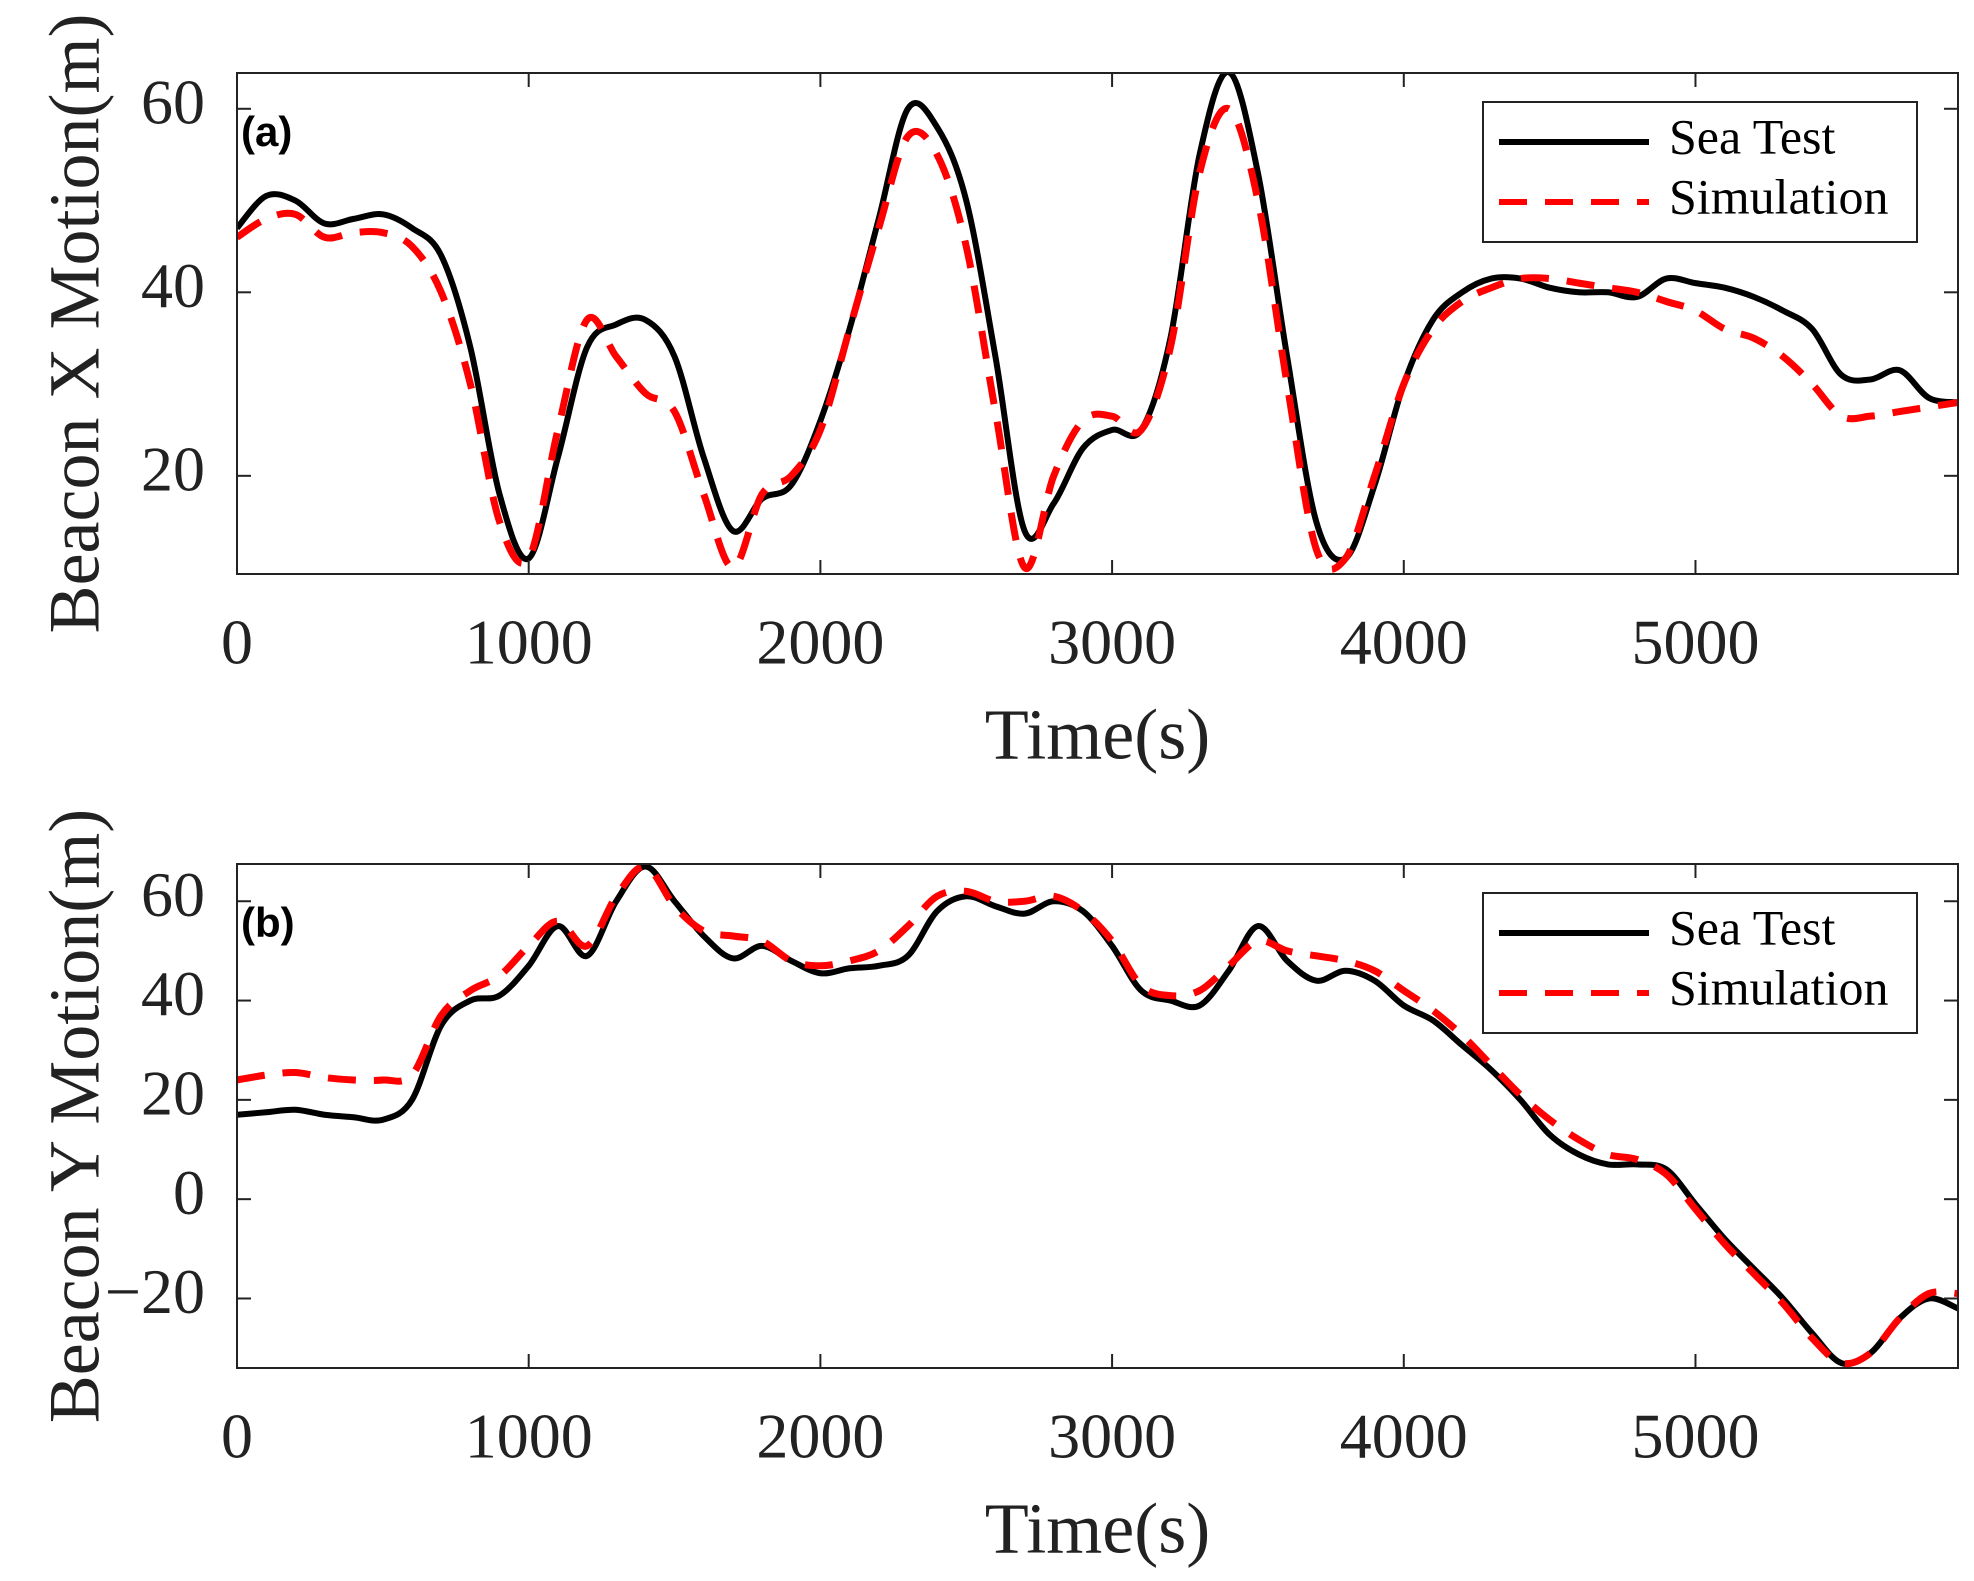  What do you see at coordinates (189, 1192) in the screenshot?
I see `y-tick-label: 0` at bounding box center [189, 1192].